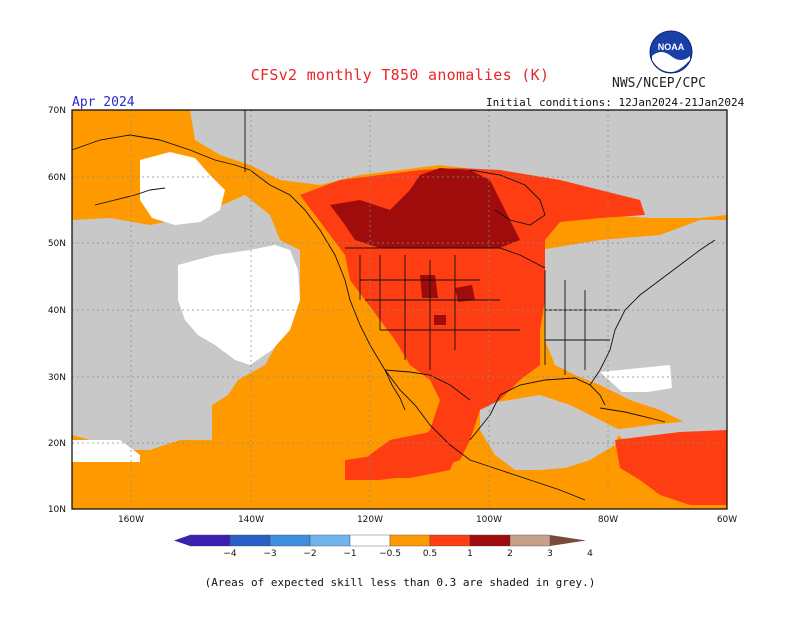  I want to click on colorbar-arrow-high, so click(568, 540).